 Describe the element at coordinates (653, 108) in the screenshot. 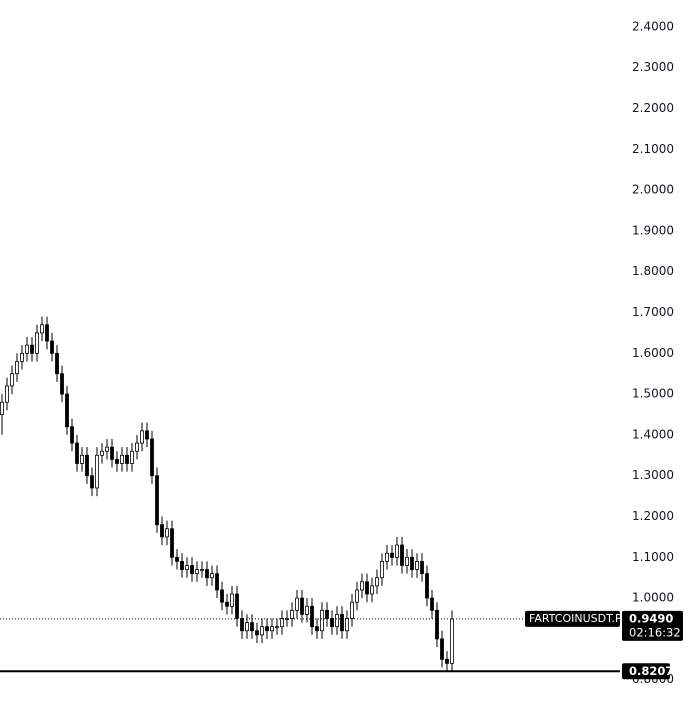

I see `y-tick-label: 2.2000` at that location.